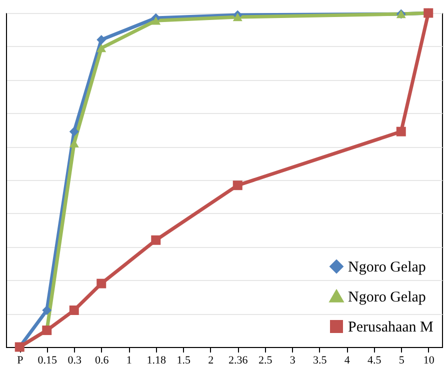  I want to click on legend-label: Perusahaan M, so click(391, 328).